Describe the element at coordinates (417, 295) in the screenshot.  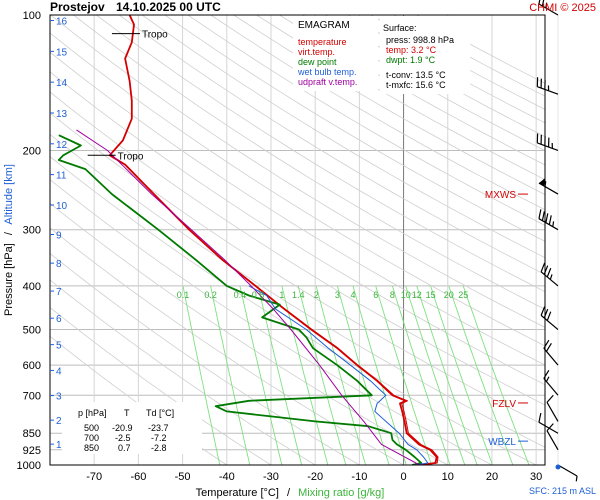
I see `mixing-ratio-label: 12` at that location.